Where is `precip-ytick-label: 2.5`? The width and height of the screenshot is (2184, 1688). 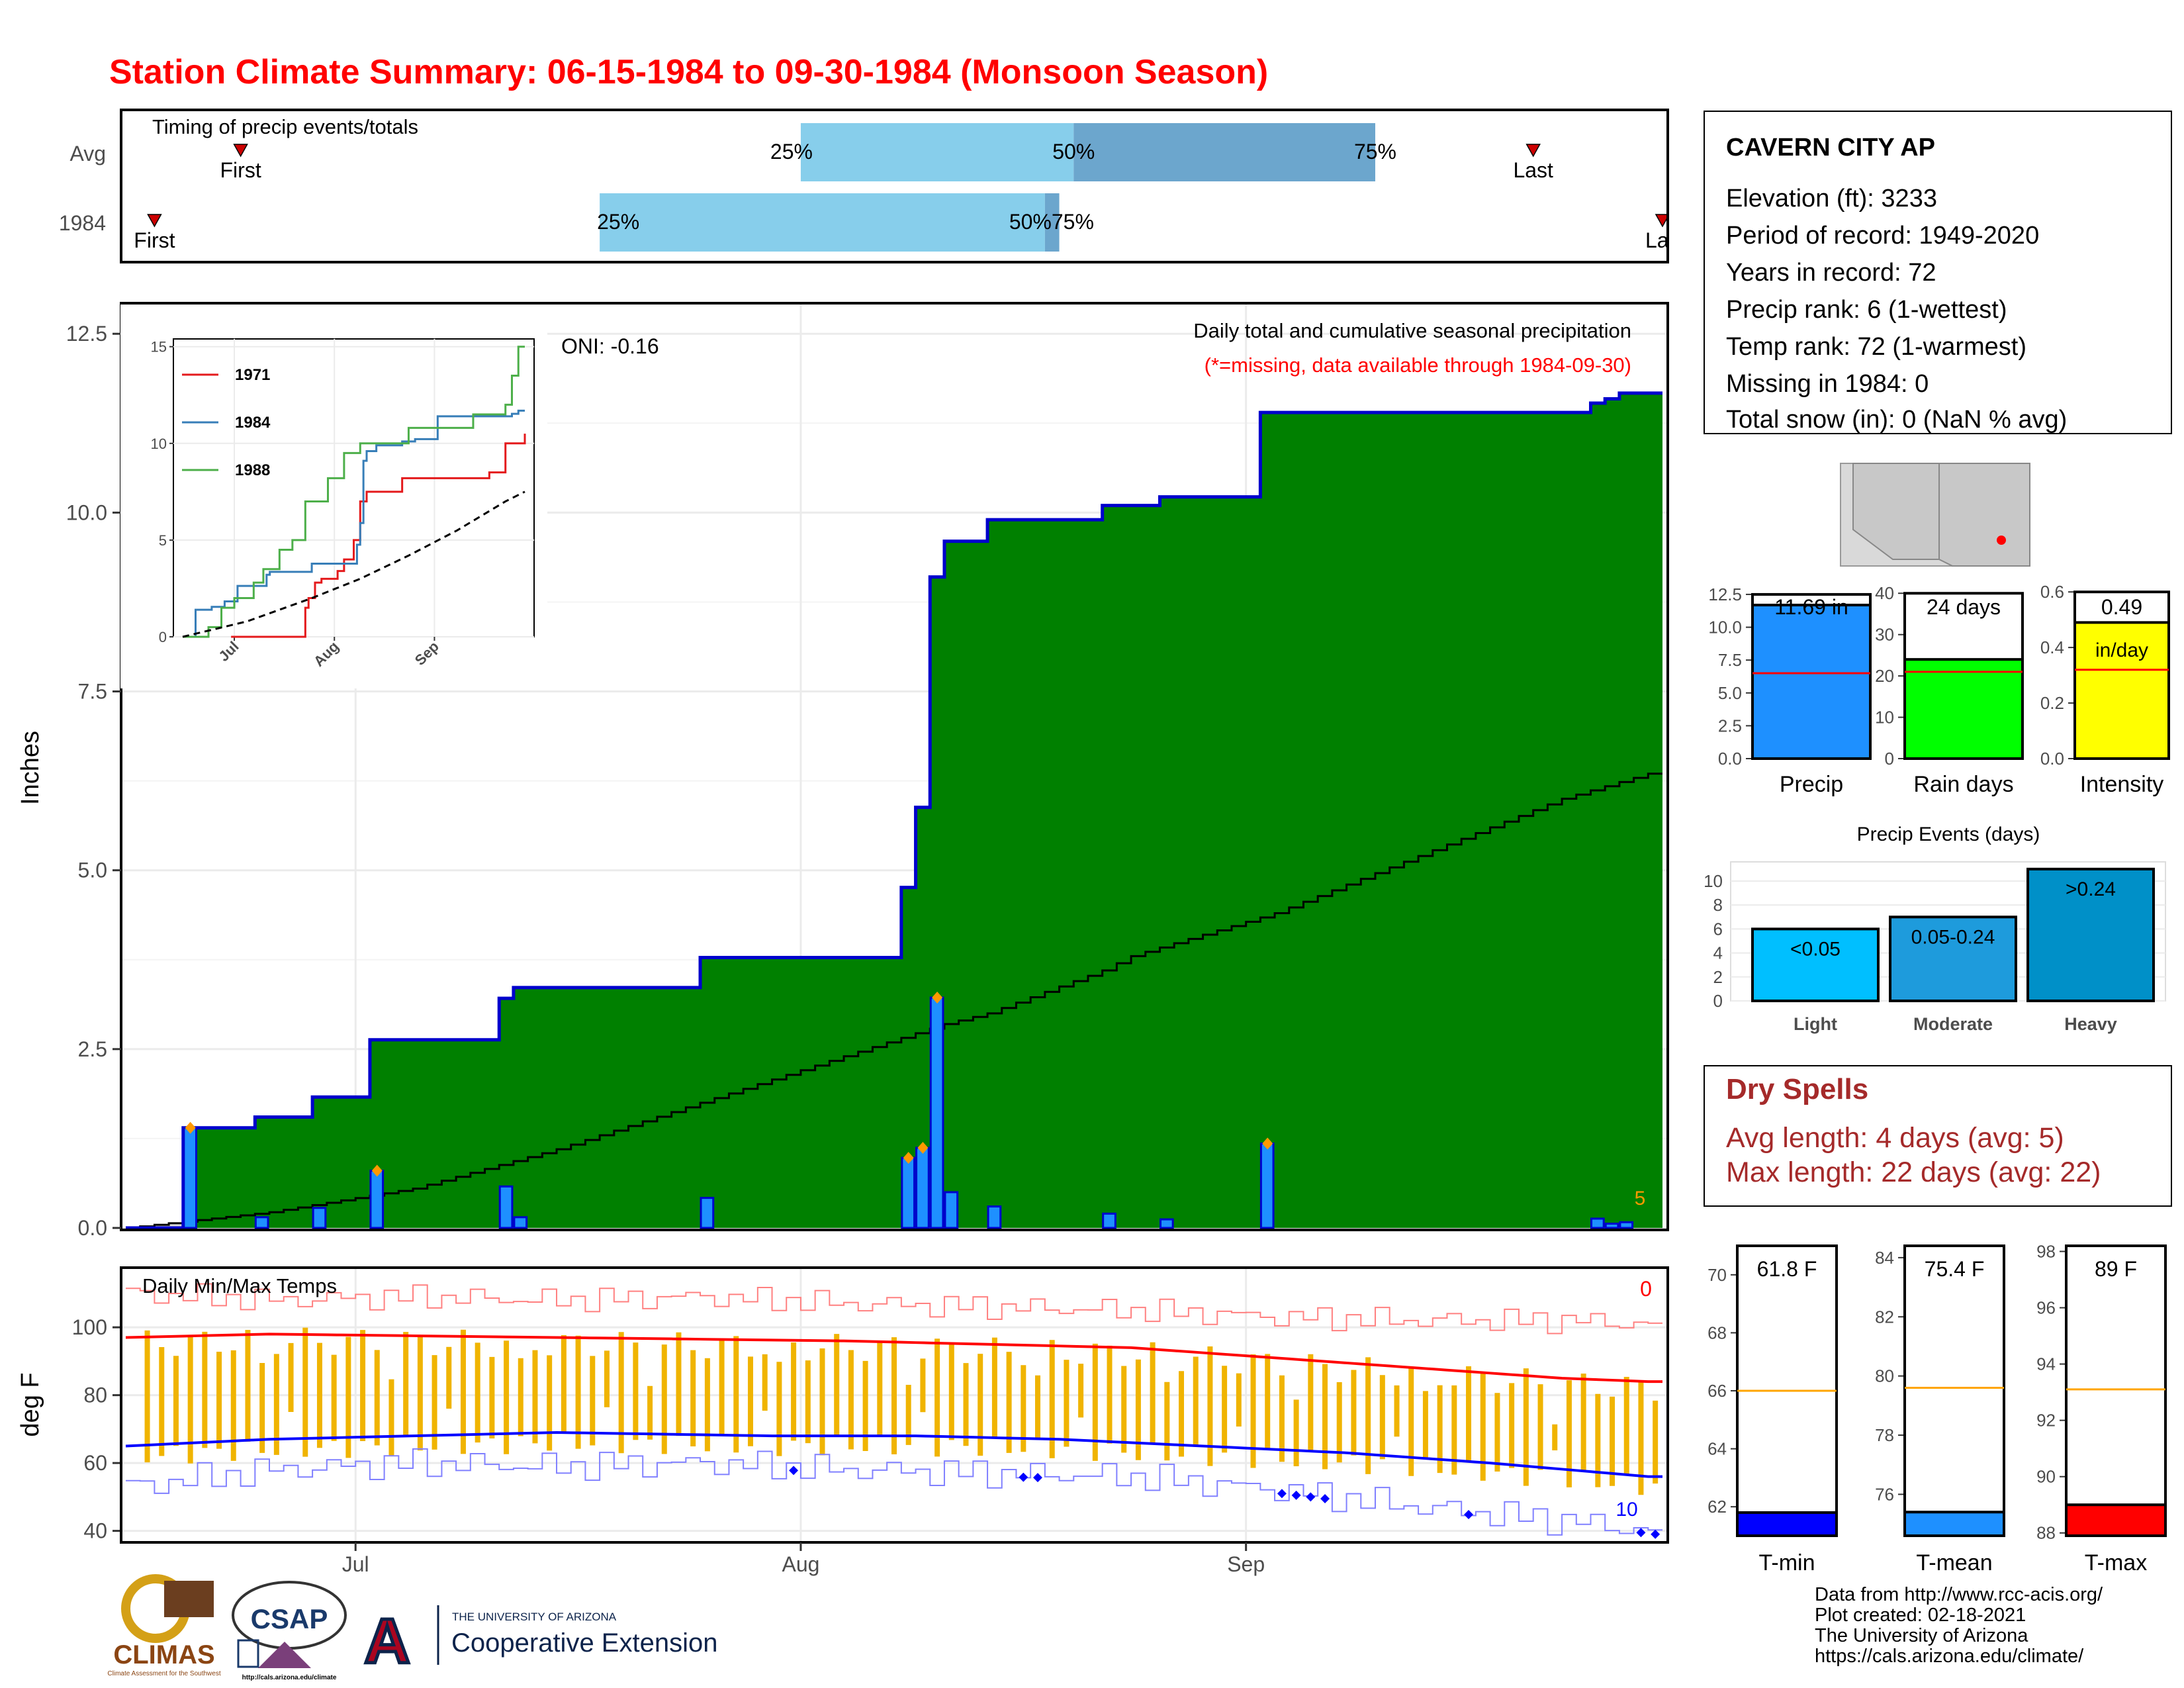
precip-ytick-label: 2.5 is located at coordinates (92, 1049).